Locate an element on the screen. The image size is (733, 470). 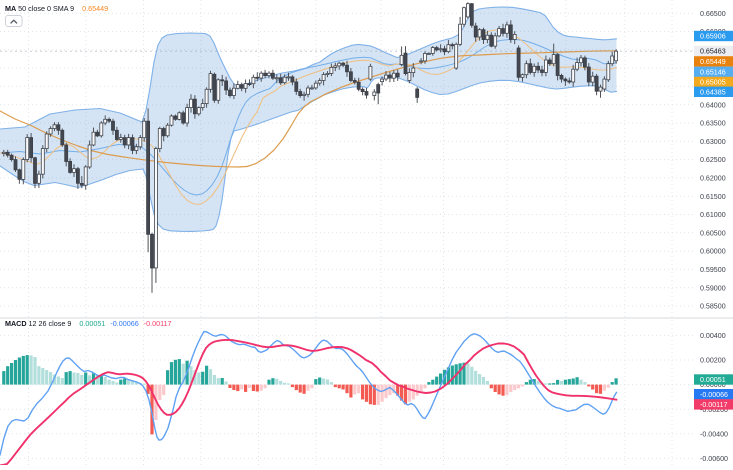
svg-text: 0.63000 is located at coordinates (713, 142).